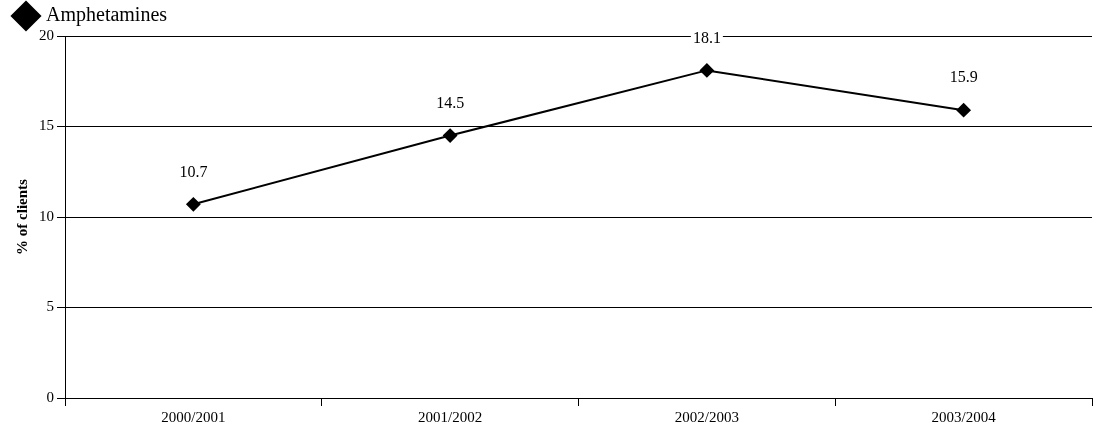 The width and height of the screenshot is (1102, 434). What do you see at coordinates (706, 37) in the screenshot?
I see `data-label: 18.1` at bounding box center [706, 37].